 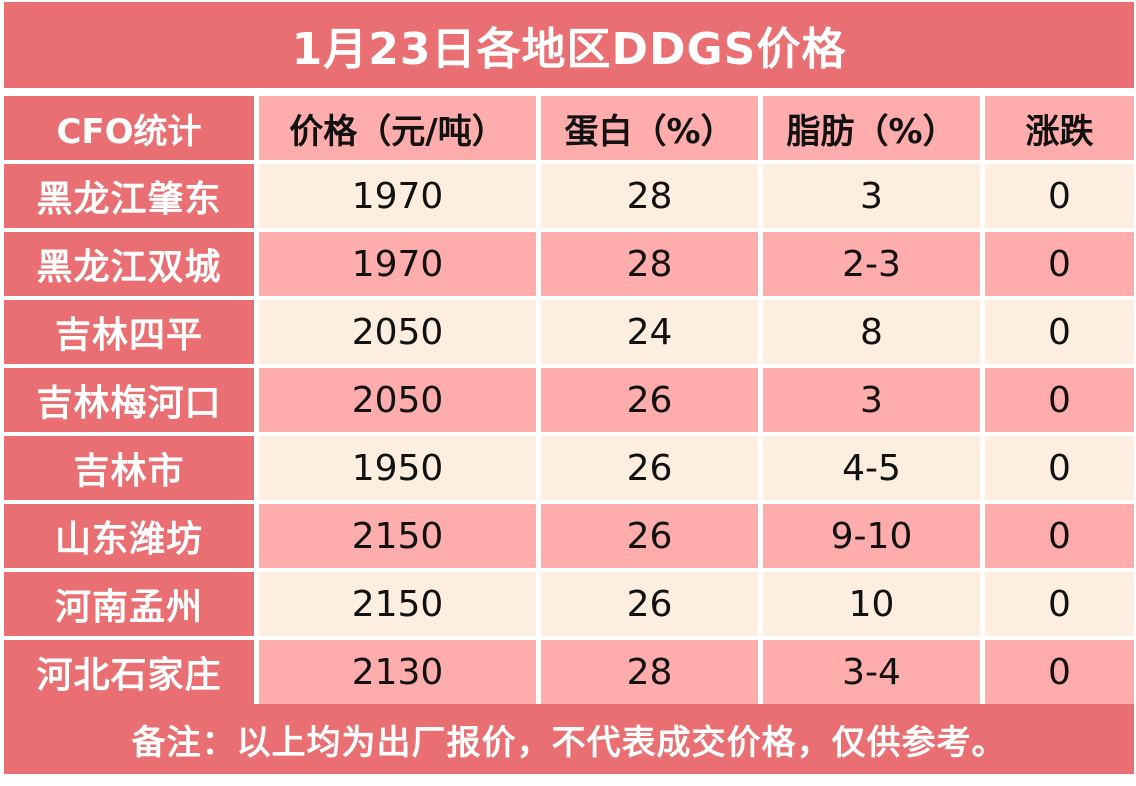 I want to click on header-price: 价格（元/吨）, so click(x=400, y=128).